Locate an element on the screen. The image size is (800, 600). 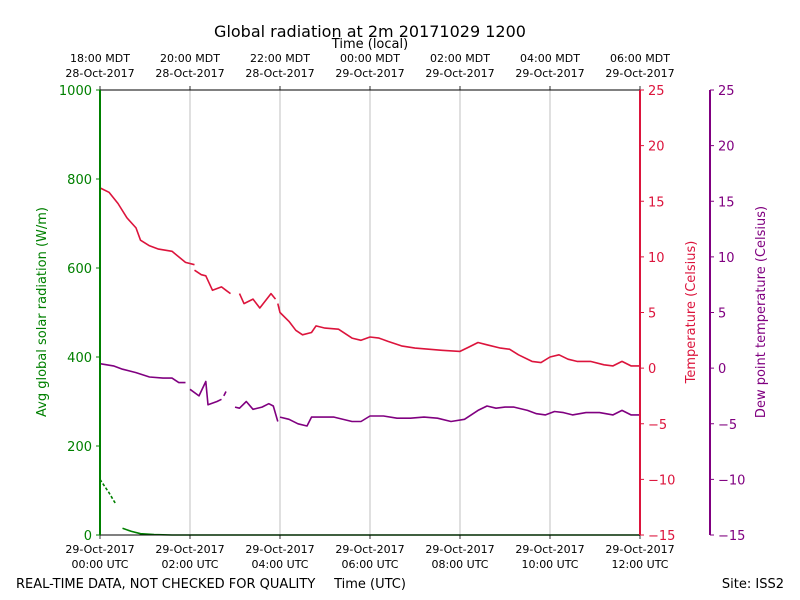
footer-disclaimer: REAL-TIME DATA, NOT CHECKED FOR QUALITY is located at coordinates (165, 584).